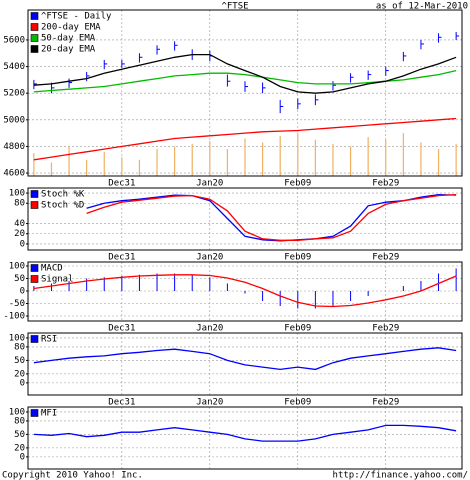 The height and width of the screenshot is (480, 470). Describe the element at coordinates (17, 304) in the screenshot. I see `y-tick-label: -50` at that location.